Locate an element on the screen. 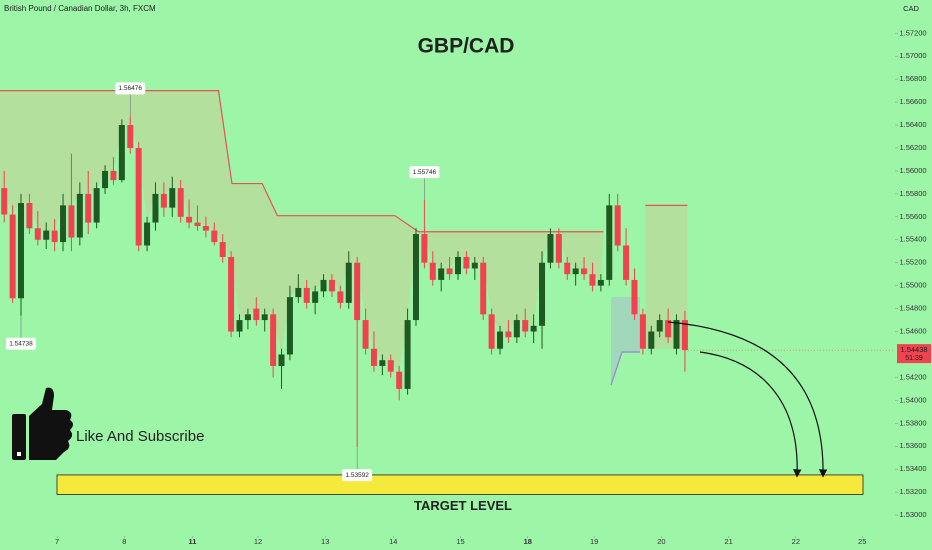 The image size is (932, 550). countdown-label: 51:39 is located at coordinates (914, 358).